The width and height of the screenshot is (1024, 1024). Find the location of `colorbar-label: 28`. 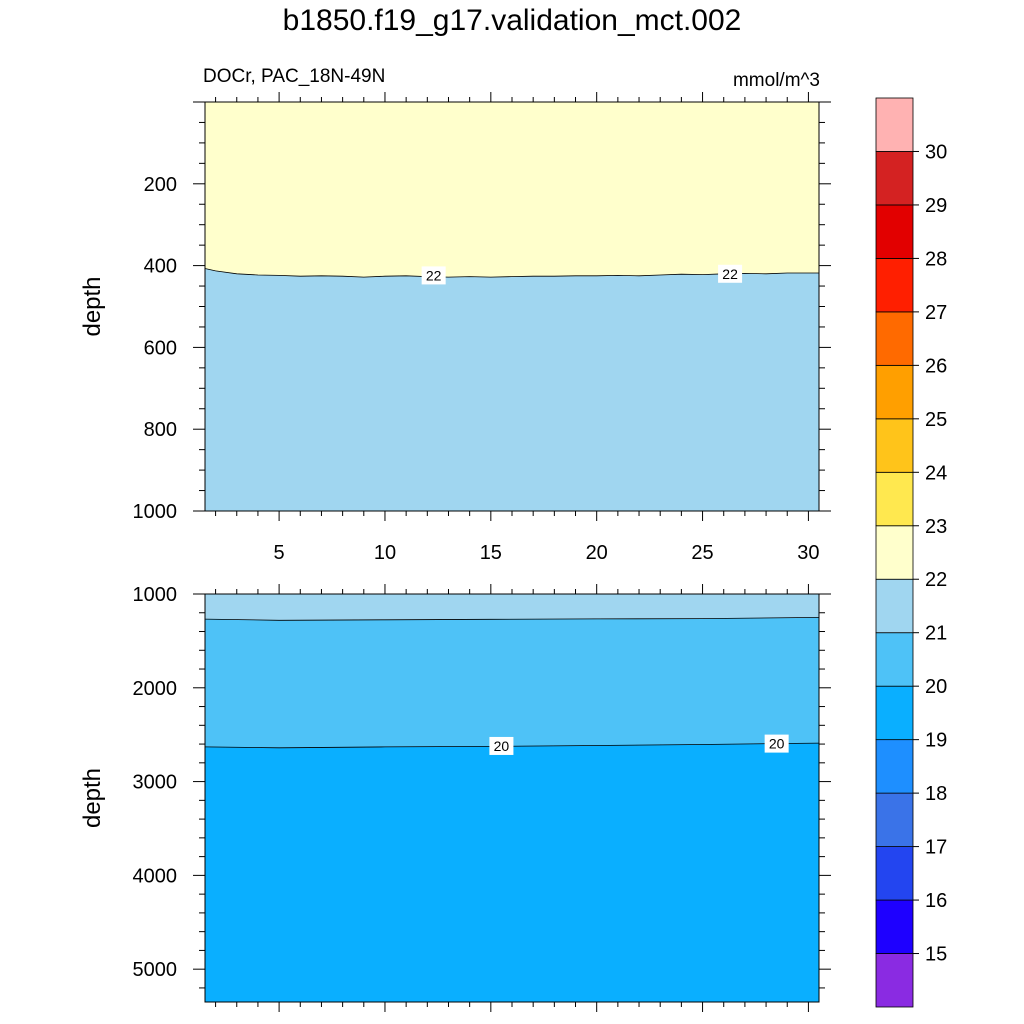

colorbar-label: 28 is located at coordinates (936, 259).